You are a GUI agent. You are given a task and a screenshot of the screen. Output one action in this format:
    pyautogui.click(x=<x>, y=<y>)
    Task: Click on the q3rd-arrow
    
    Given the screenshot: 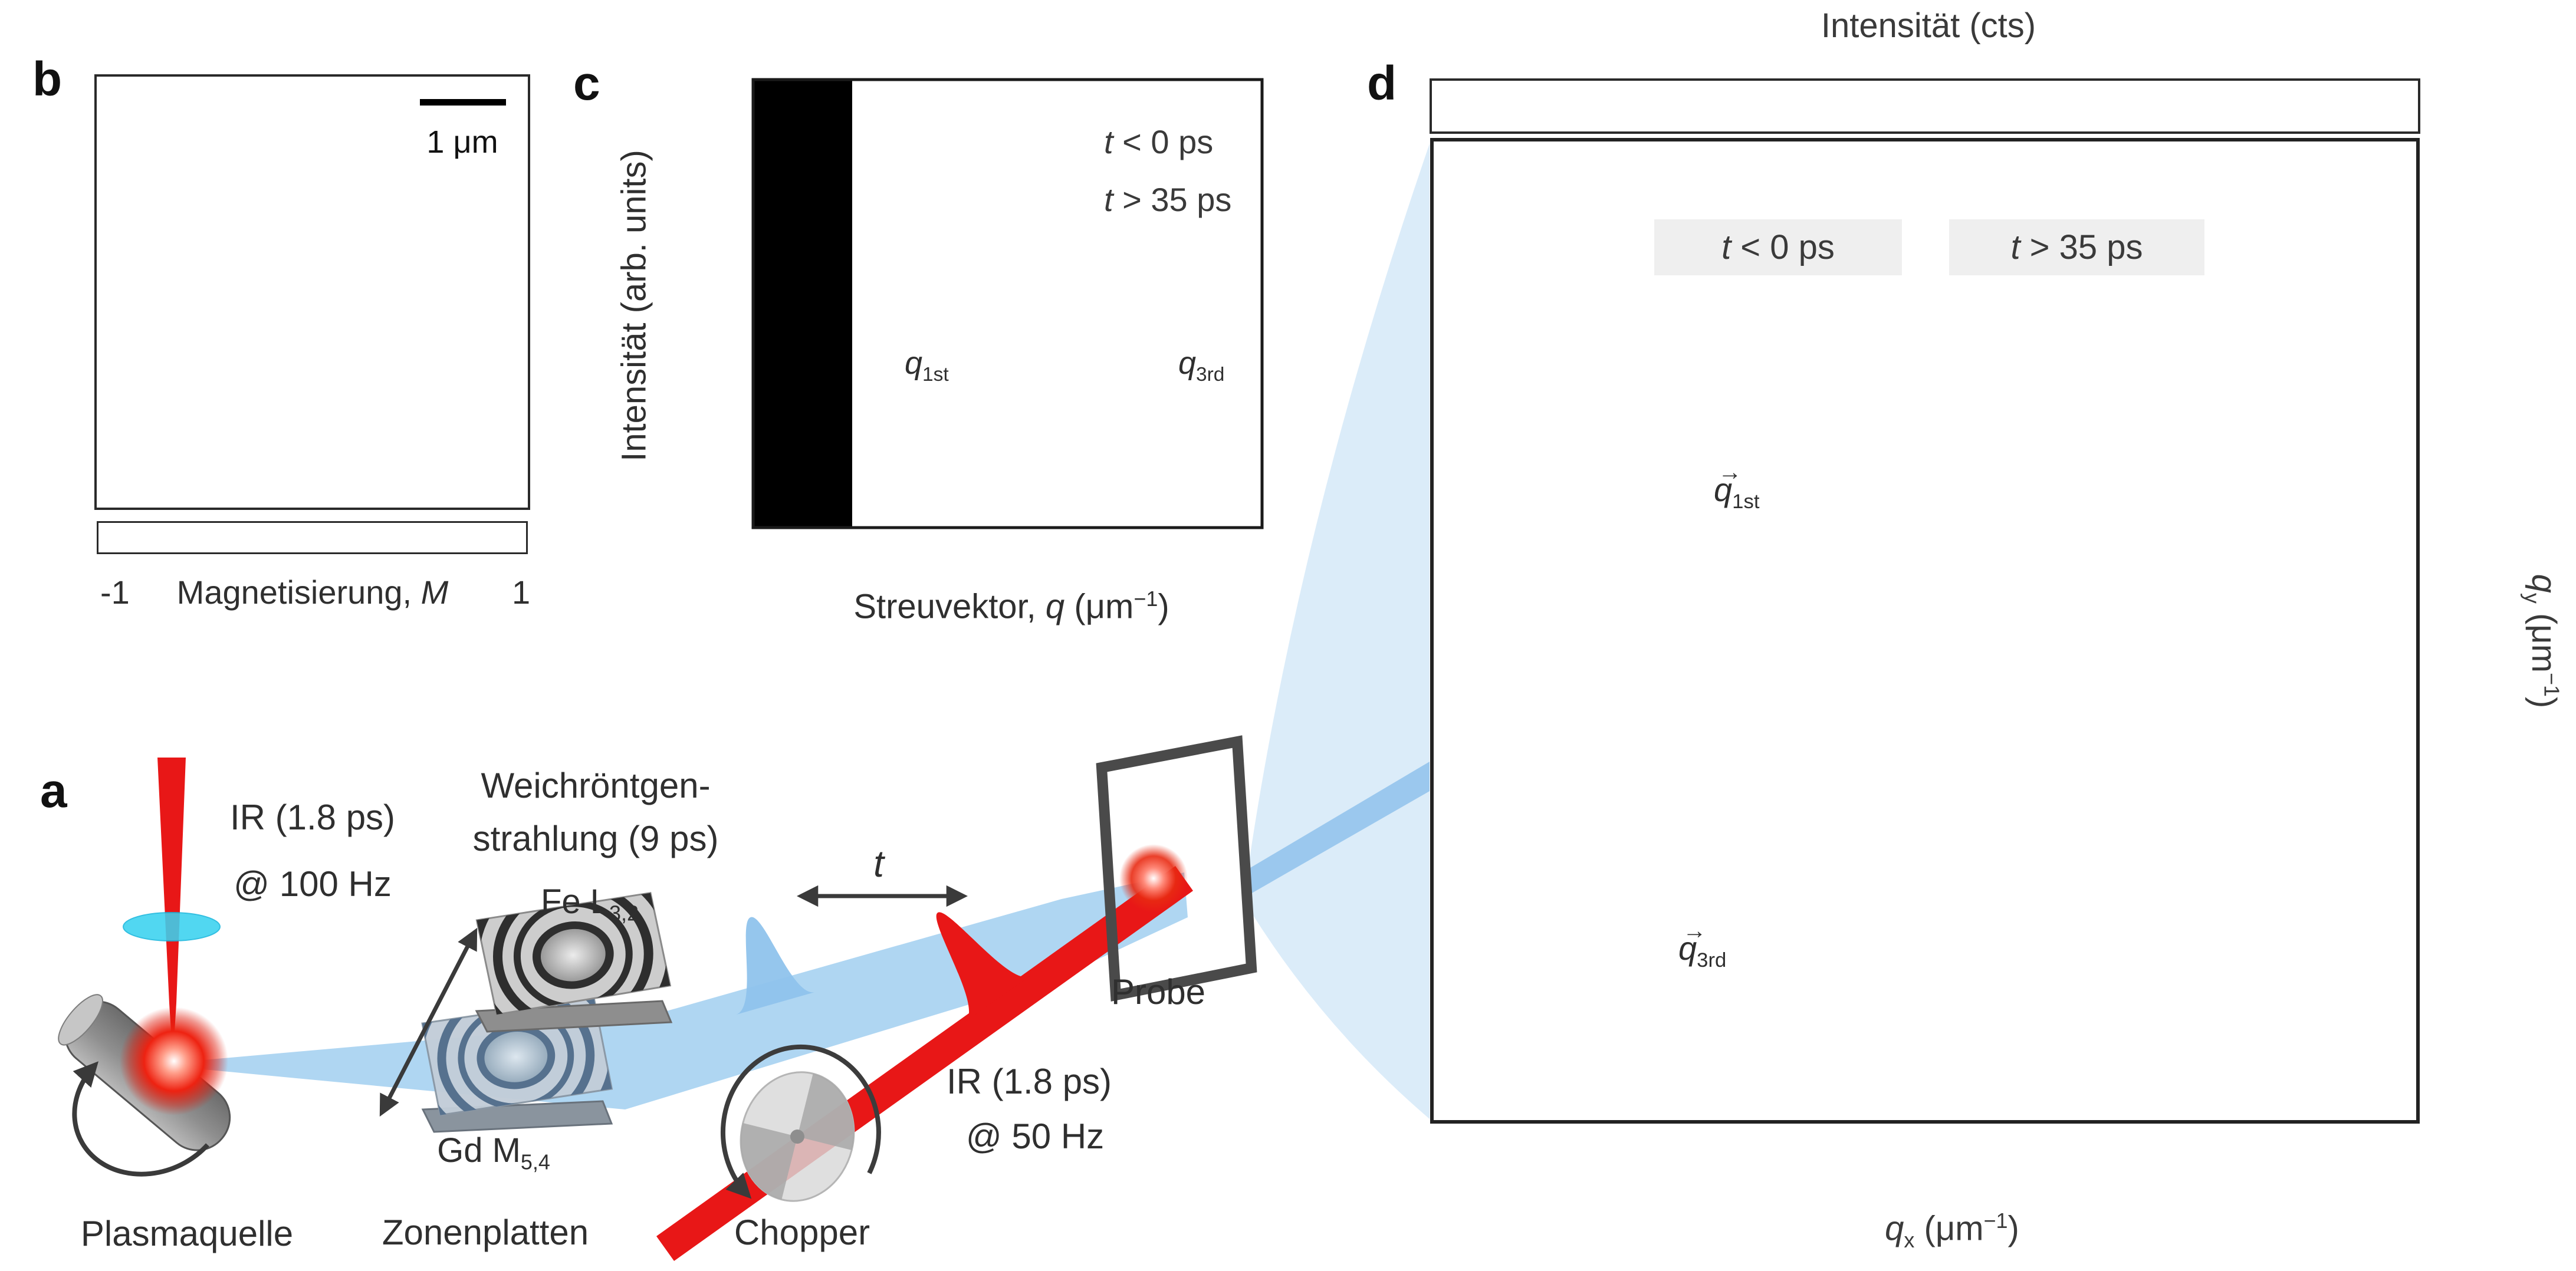 What is the action you would take?
    pyautogui.click(x=1753, y=805)
    